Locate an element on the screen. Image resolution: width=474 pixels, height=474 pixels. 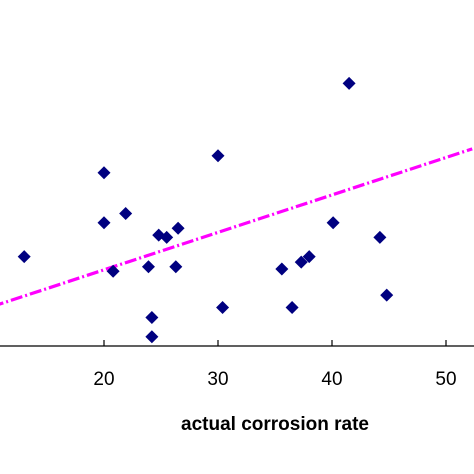
x-tick-label: 50 is located at coordinates (445, 379).